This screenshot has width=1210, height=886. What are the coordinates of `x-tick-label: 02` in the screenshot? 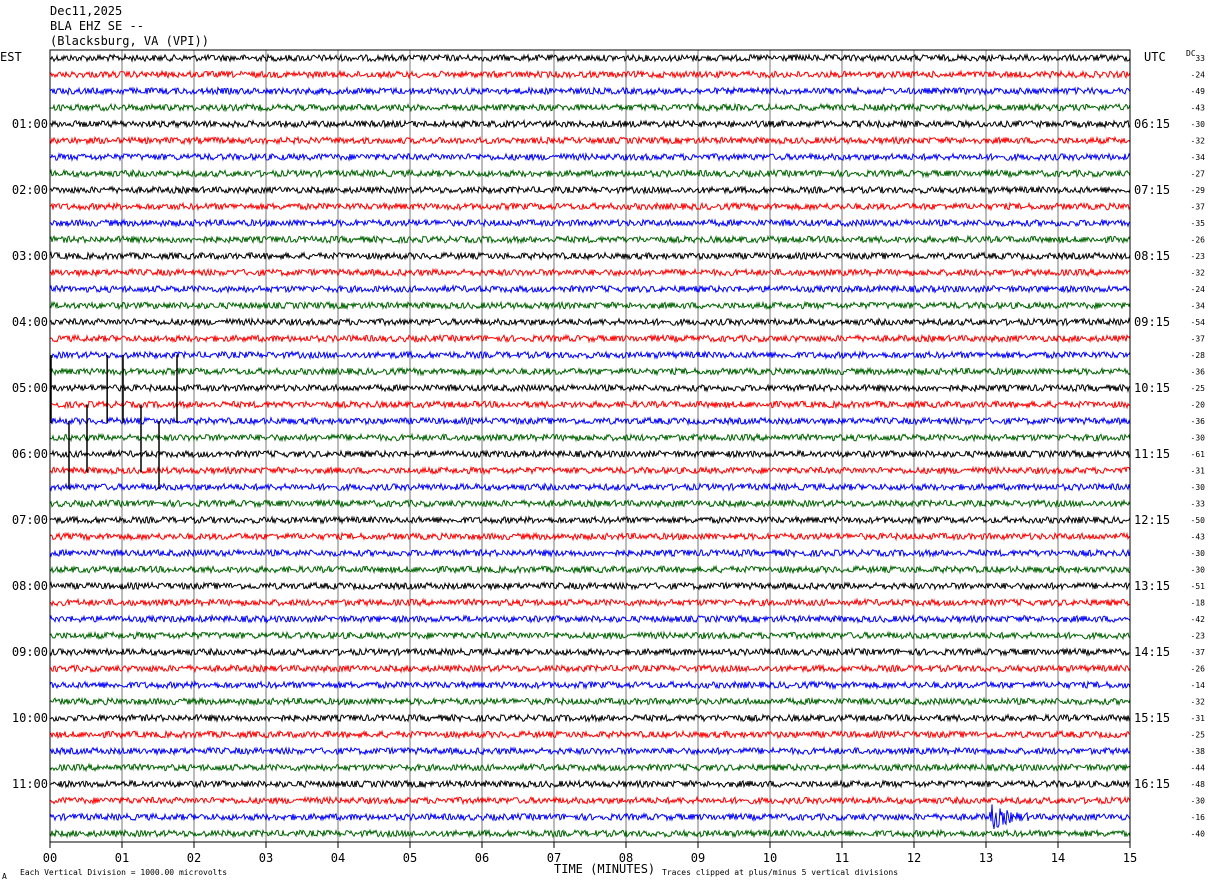 It's located at (194, 858).